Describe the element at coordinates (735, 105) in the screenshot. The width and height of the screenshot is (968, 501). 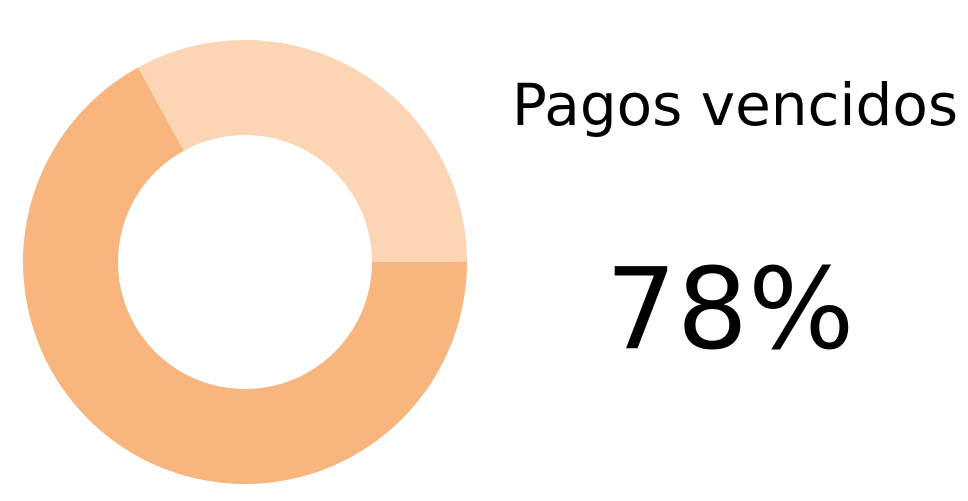
I see `kpi-title: Pagos vencidos` at that location.